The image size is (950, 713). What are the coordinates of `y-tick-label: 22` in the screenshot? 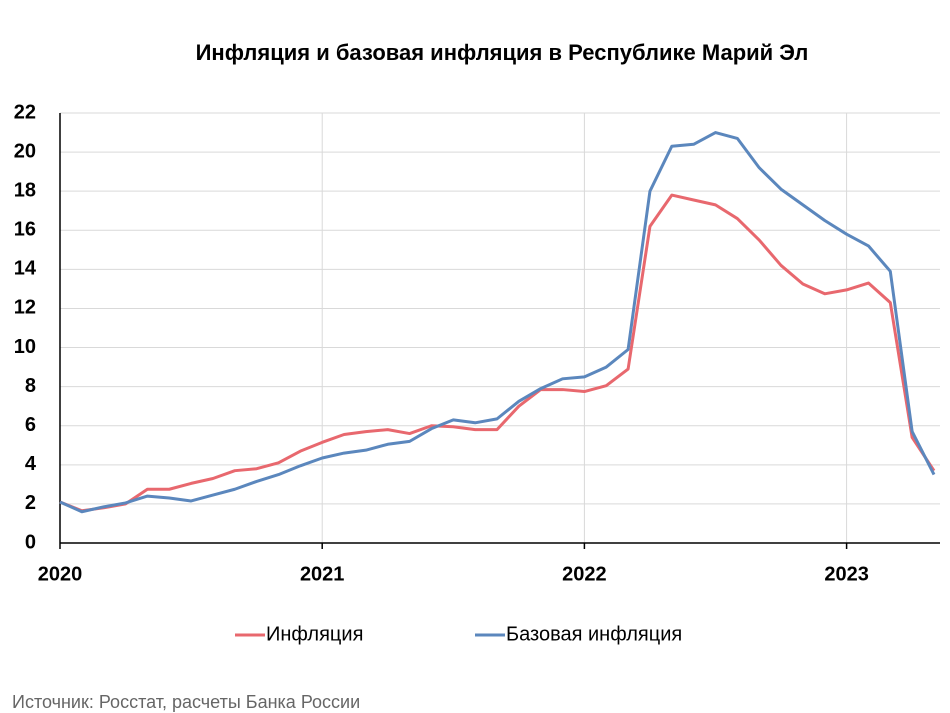 It's located at (25, 112).